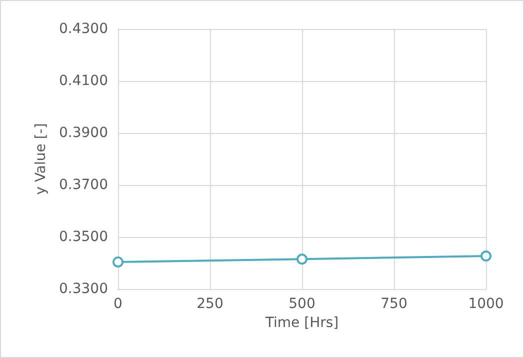 Image resolution: width=524 pixels, height=358 pixels. I want to click on x-tick-label: 0, so click(118, 304).